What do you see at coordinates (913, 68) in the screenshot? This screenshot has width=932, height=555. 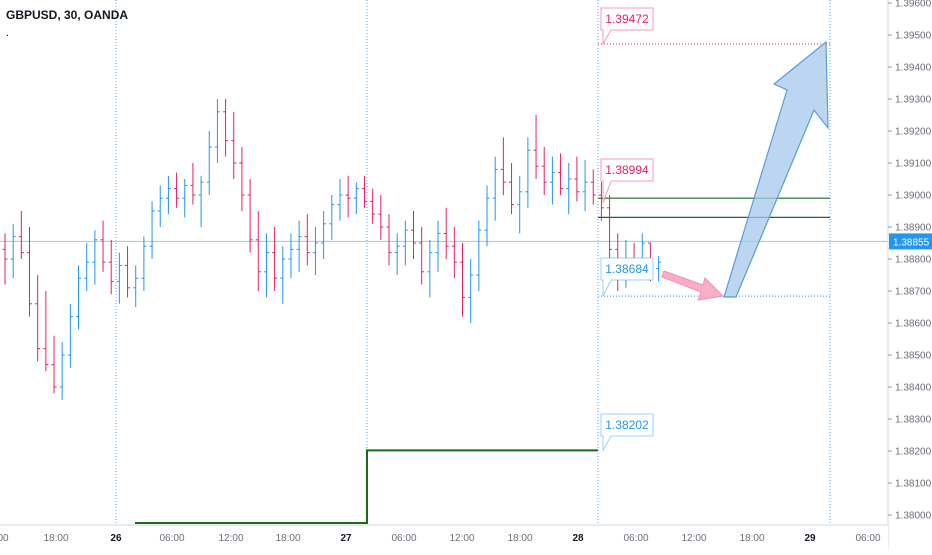 I see `price-tick-label: 1.39400` at bounding box center [913, 68].